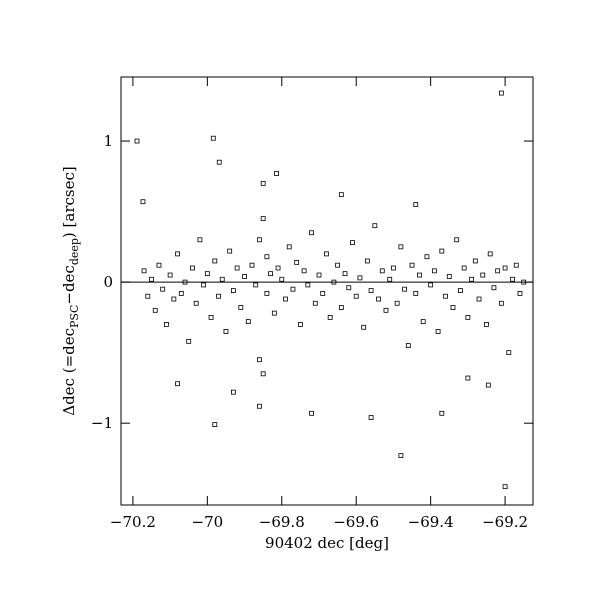  What do you see at coordinates (69, 284) in the screenshot?
I see `y-label-part: −dec` at bounding box center [69, 284].